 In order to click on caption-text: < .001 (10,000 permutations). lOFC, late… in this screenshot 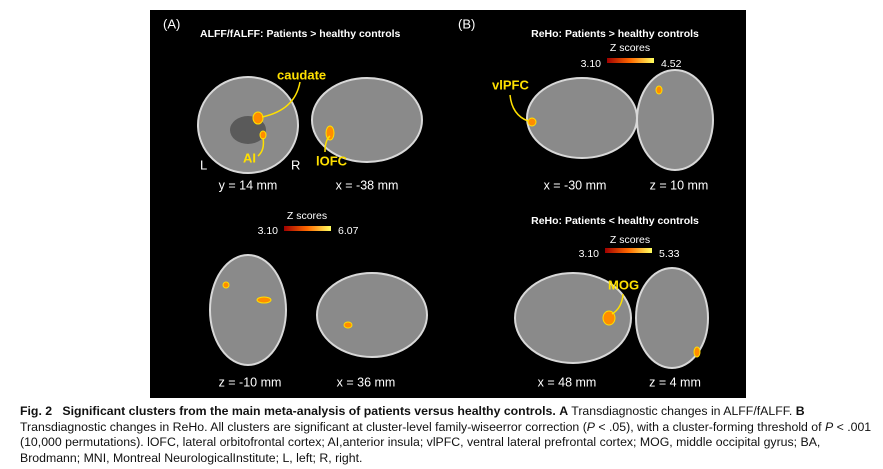, I will do `click(446, 442)`.